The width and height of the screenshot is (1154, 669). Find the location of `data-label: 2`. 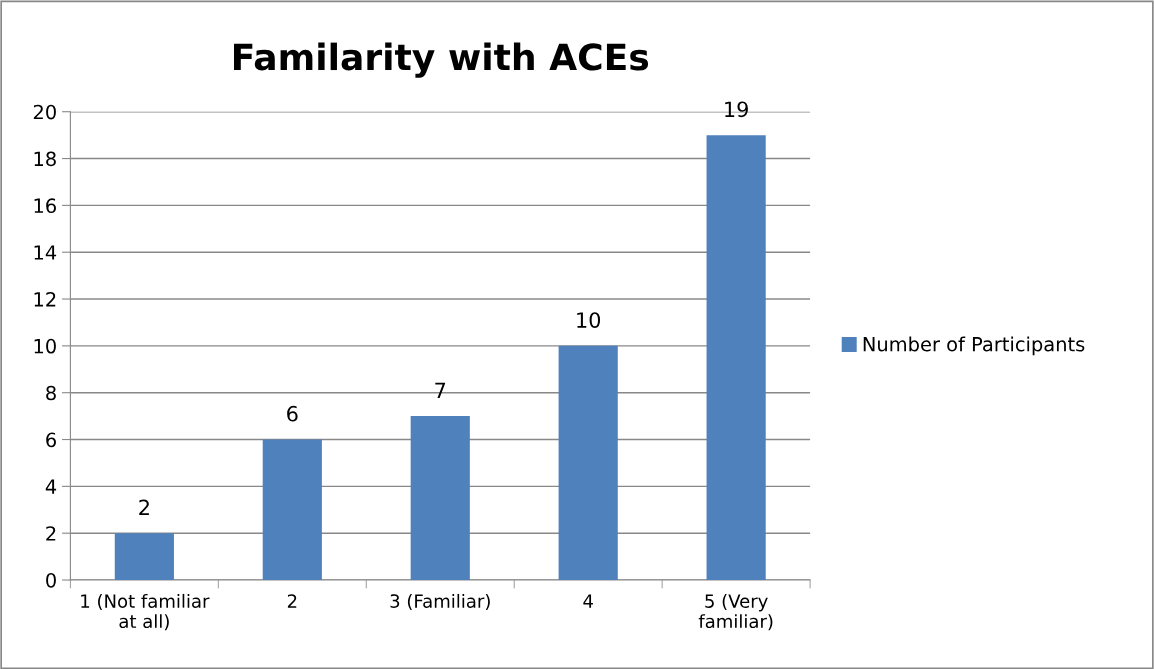

data-label: 2 is located at coordinates (144, 507).